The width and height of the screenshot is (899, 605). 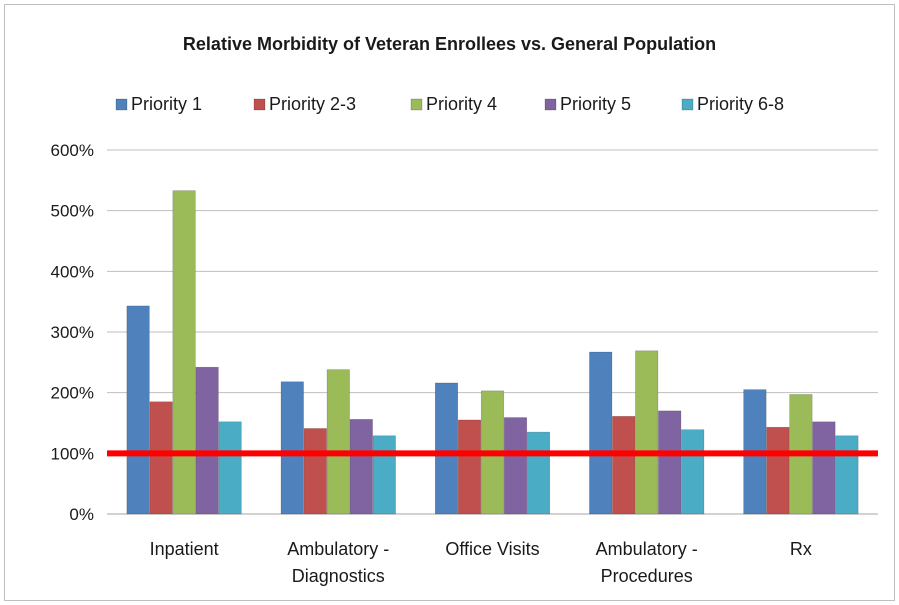 I want to click on x-tick-label: Ambulatory -Diagnostics, so click(x=338, y=562).